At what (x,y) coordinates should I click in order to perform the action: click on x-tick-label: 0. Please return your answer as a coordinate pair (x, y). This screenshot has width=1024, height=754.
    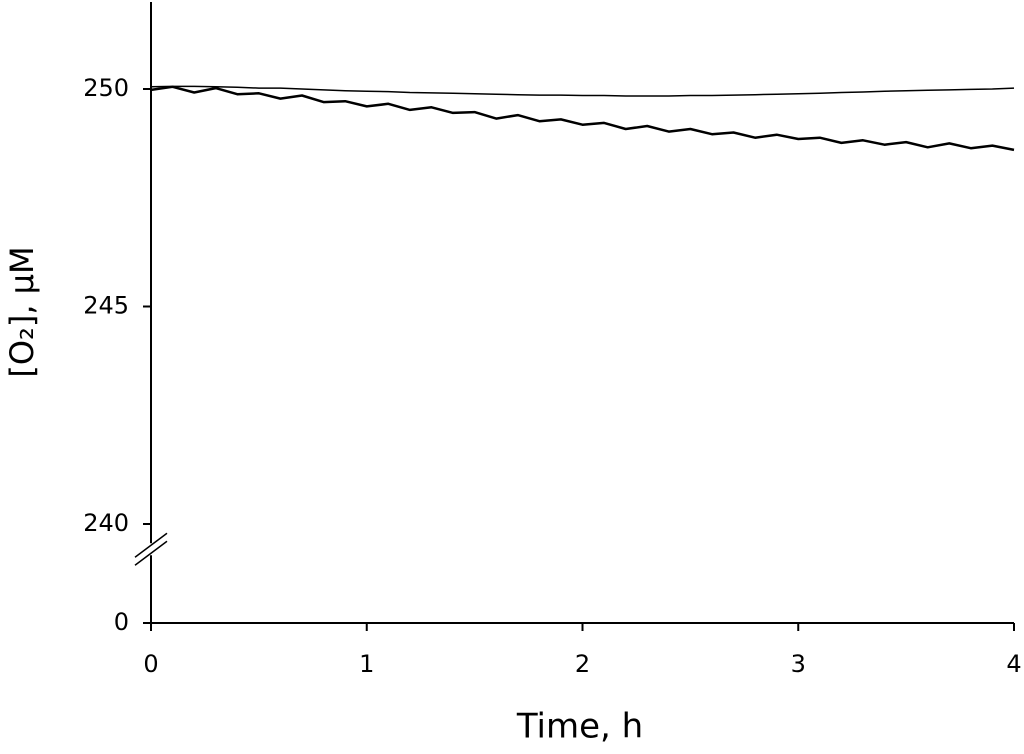
    Looking at the image, I should click on (150, 664).